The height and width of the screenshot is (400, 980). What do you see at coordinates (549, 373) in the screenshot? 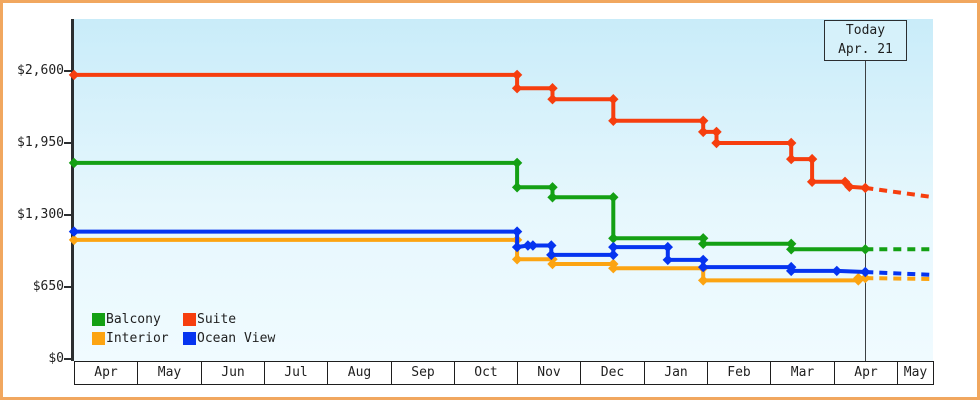
I see `month-cell-nov: Nov` at bounding box center [549, 373].